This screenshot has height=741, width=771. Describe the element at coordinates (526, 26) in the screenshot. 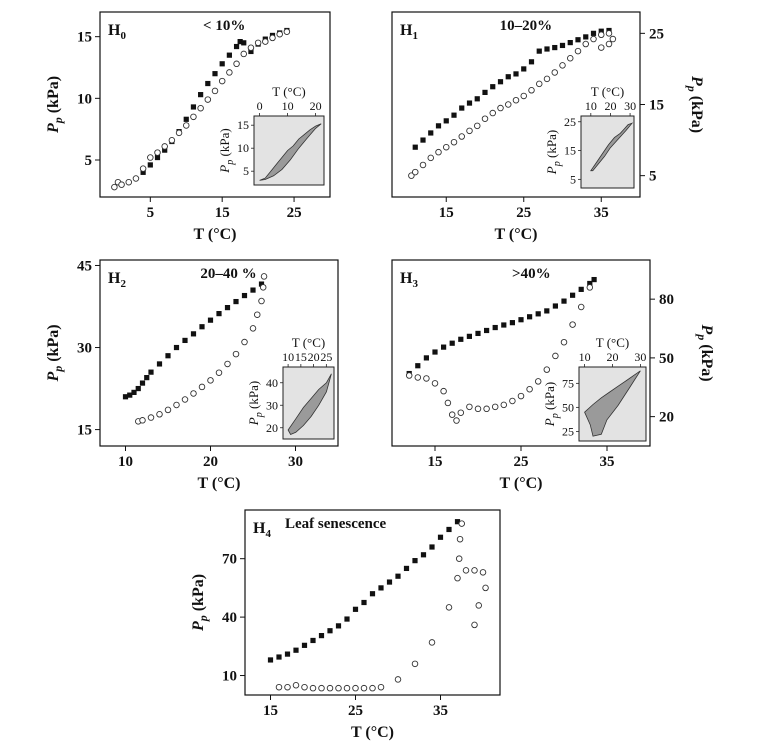

I see `panel-title: 10–20%` at that location.